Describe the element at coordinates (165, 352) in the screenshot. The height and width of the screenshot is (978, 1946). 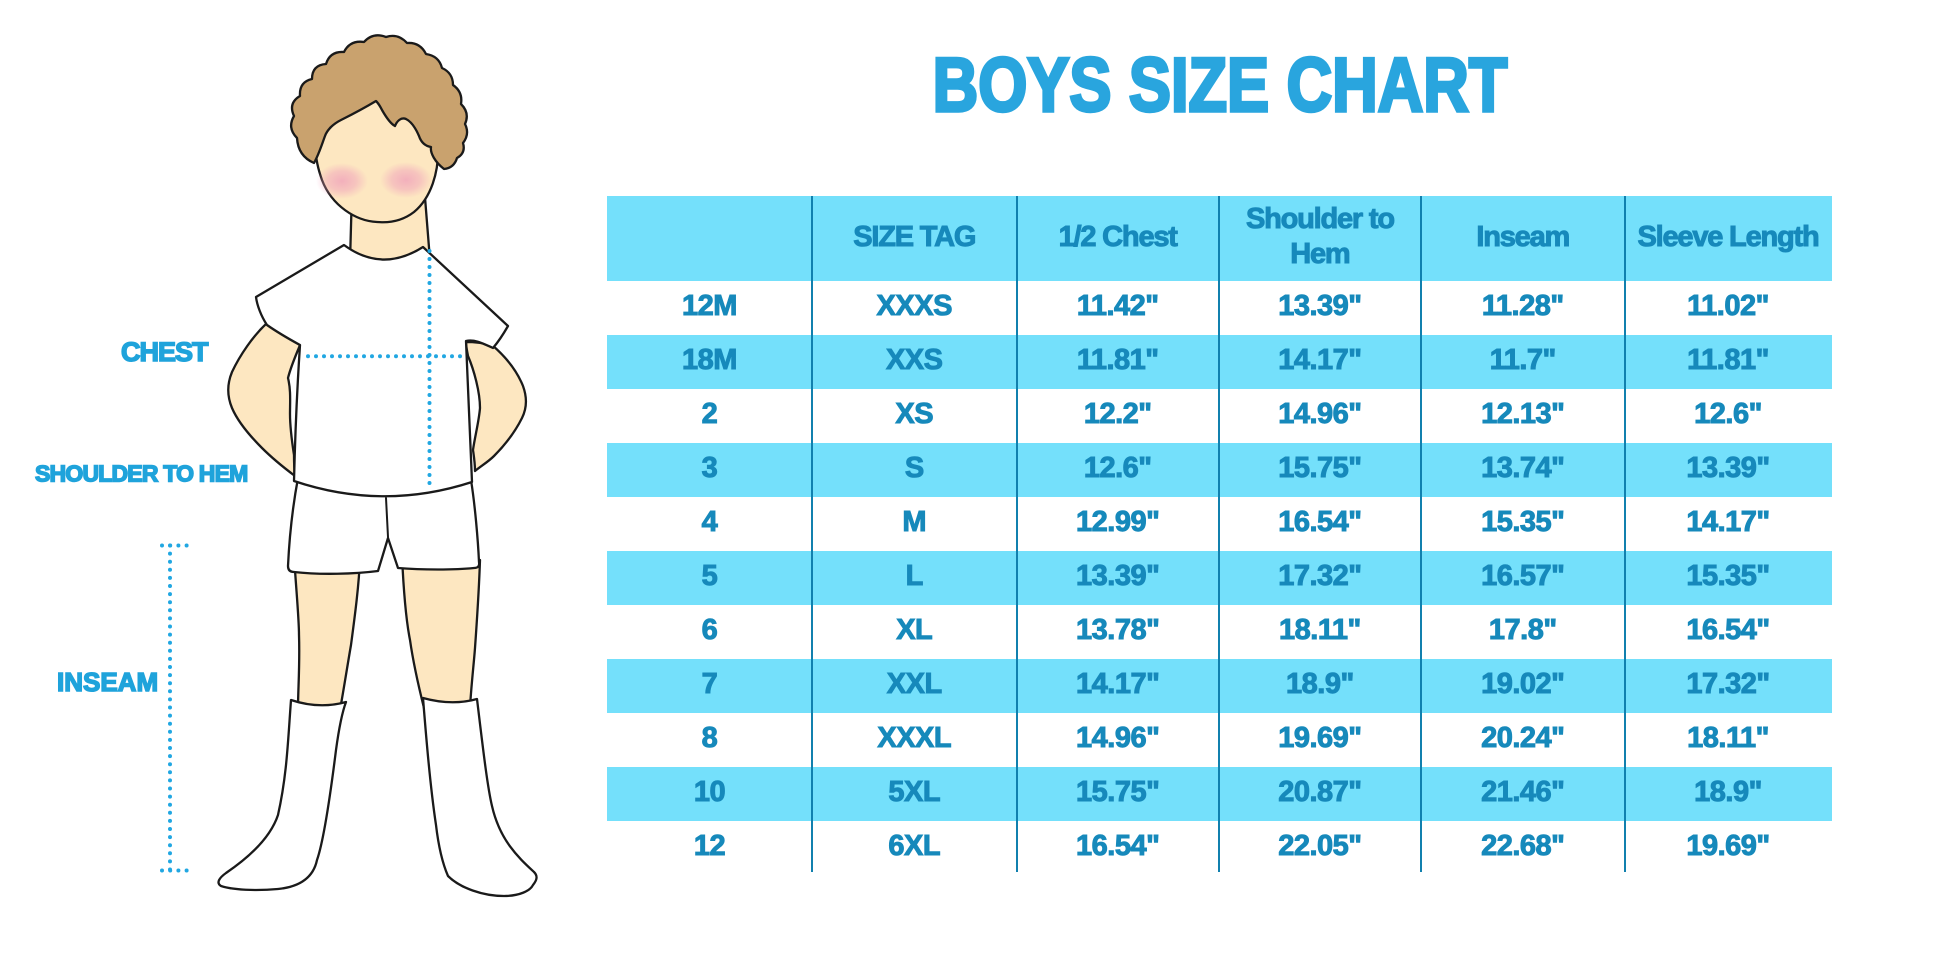
I see `svg-text: CHEST` at that location.